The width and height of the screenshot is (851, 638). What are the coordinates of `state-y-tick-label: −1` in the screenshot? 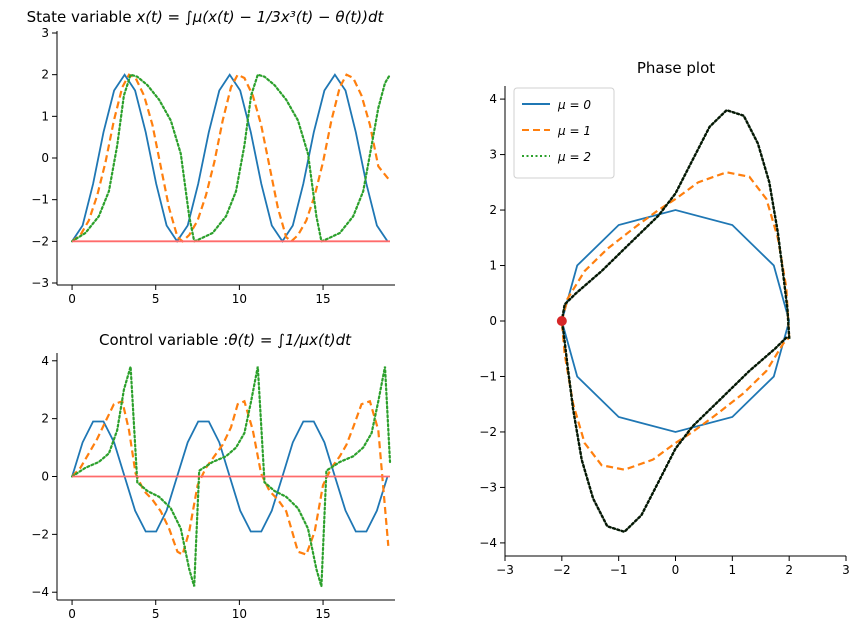 It's located at (40, 200).